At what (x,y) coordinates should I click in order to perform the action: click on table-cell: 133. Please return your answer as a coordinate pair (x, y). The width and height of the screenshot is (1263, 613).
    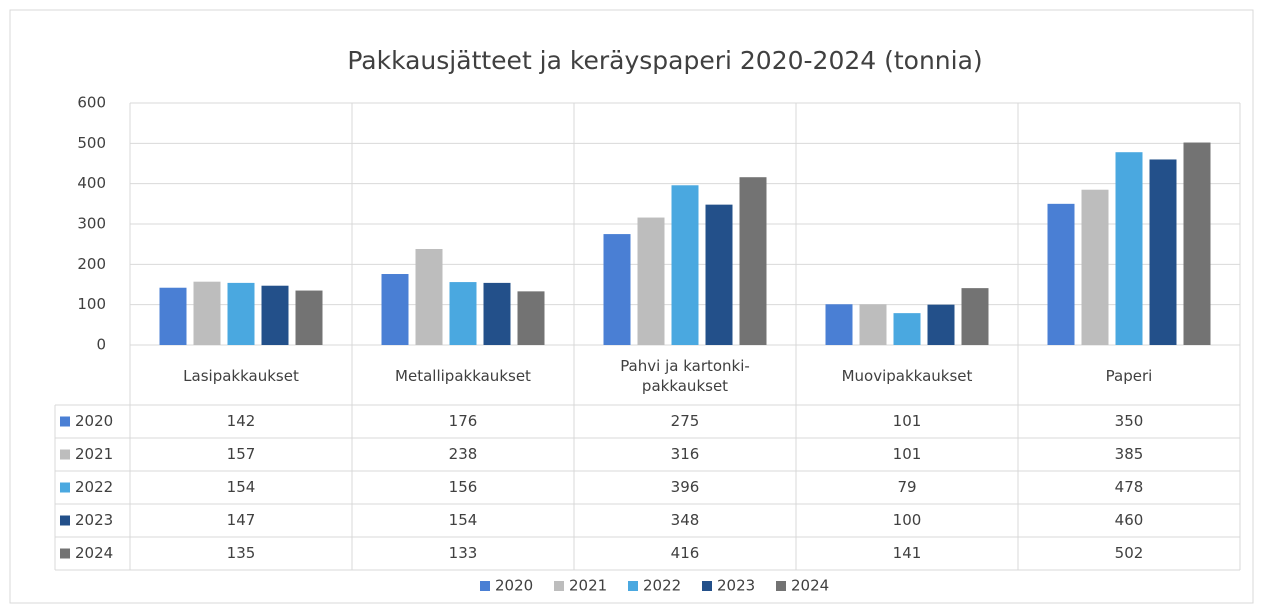
    Looking at the image, I should click on (463, 553).